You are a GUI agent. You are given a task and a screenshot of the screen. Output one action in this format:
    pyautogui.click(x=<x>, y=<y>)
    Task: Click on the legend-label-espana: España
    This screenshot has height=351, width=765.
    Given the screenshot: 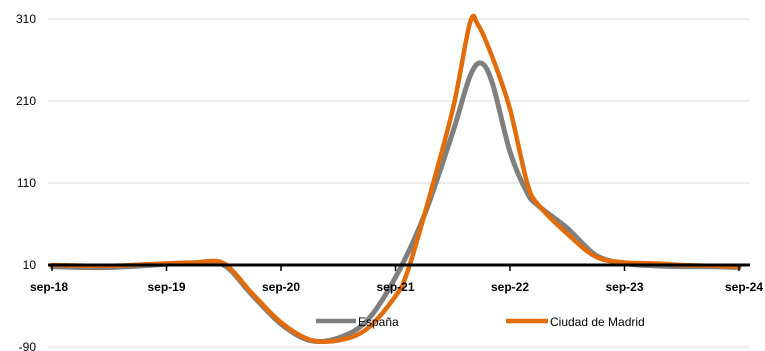 What is the action you would take?
    pyautogui.click(x=378, y=322)
    